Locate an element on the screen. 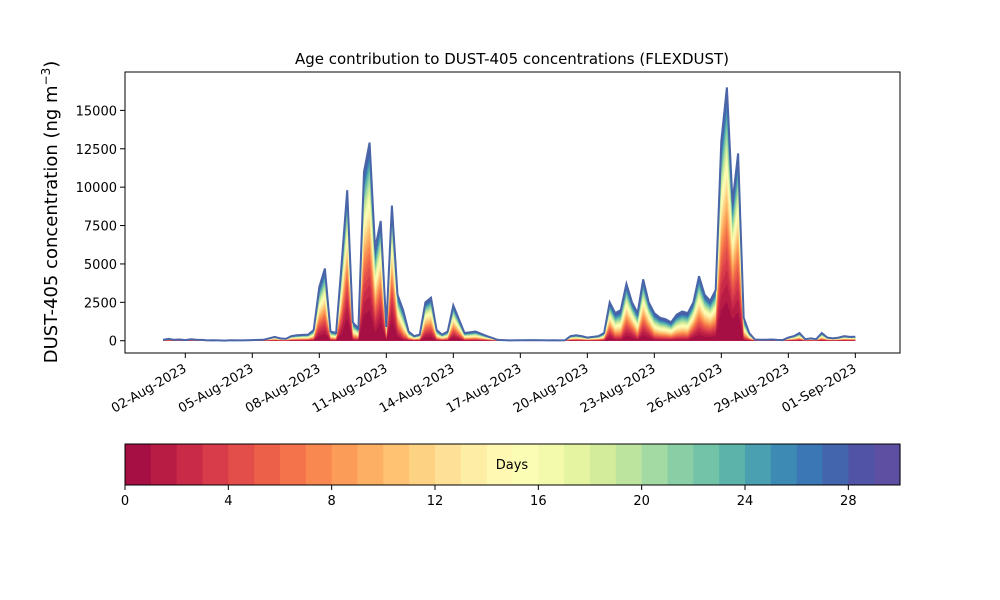  x-tick-label: 05-Aug-2023 is located at coordinates (216, 388).